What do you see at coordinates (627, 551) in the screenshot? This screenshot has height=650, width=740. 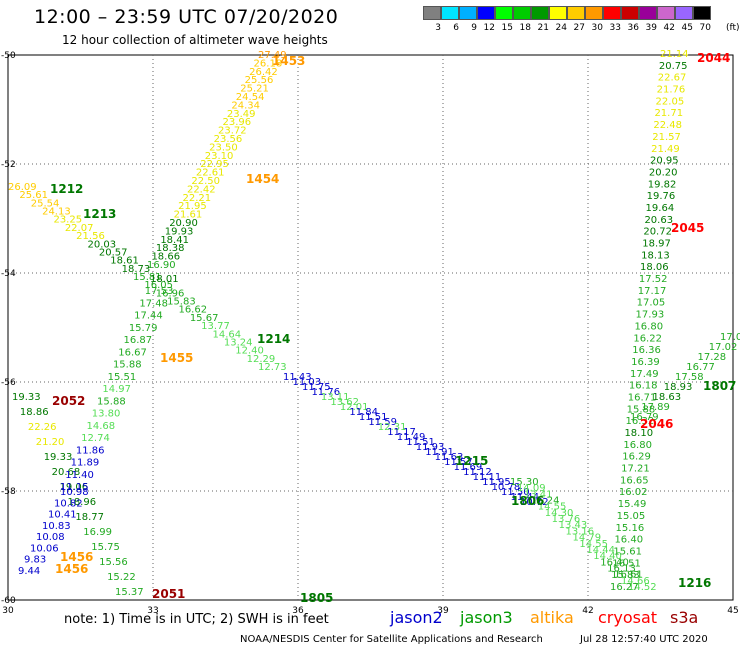 I see `wave-height-value: 15.61` at bounding box center [627, 551].